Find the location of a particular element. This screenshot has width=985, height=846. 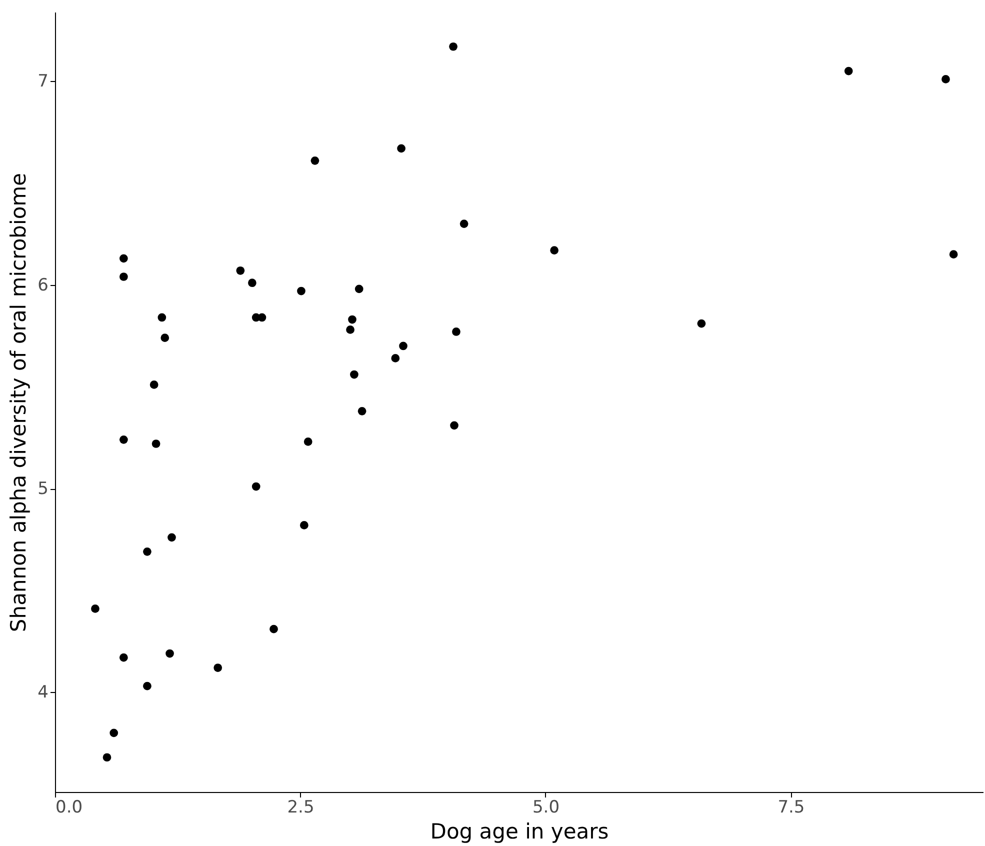

y-tick-label: 7 is located at coordinates (43, 82).